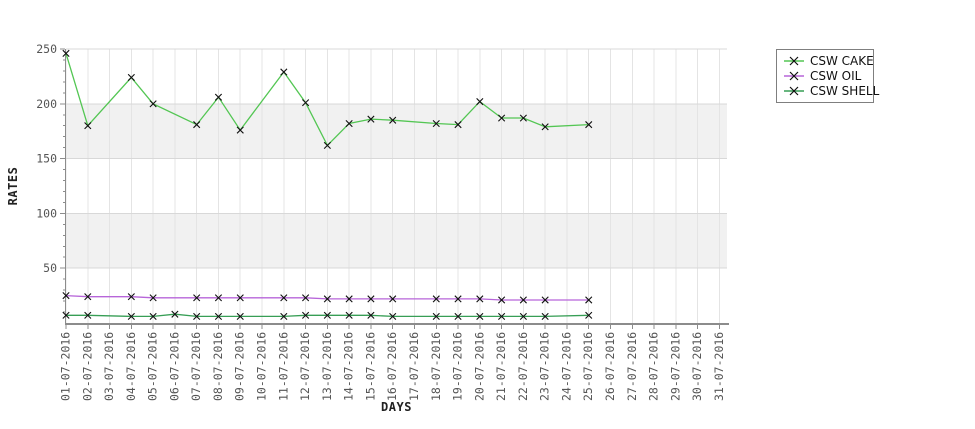 The image size is (975, 429). I want to click on svg-text: 14-07-2016, so click(349, 366).